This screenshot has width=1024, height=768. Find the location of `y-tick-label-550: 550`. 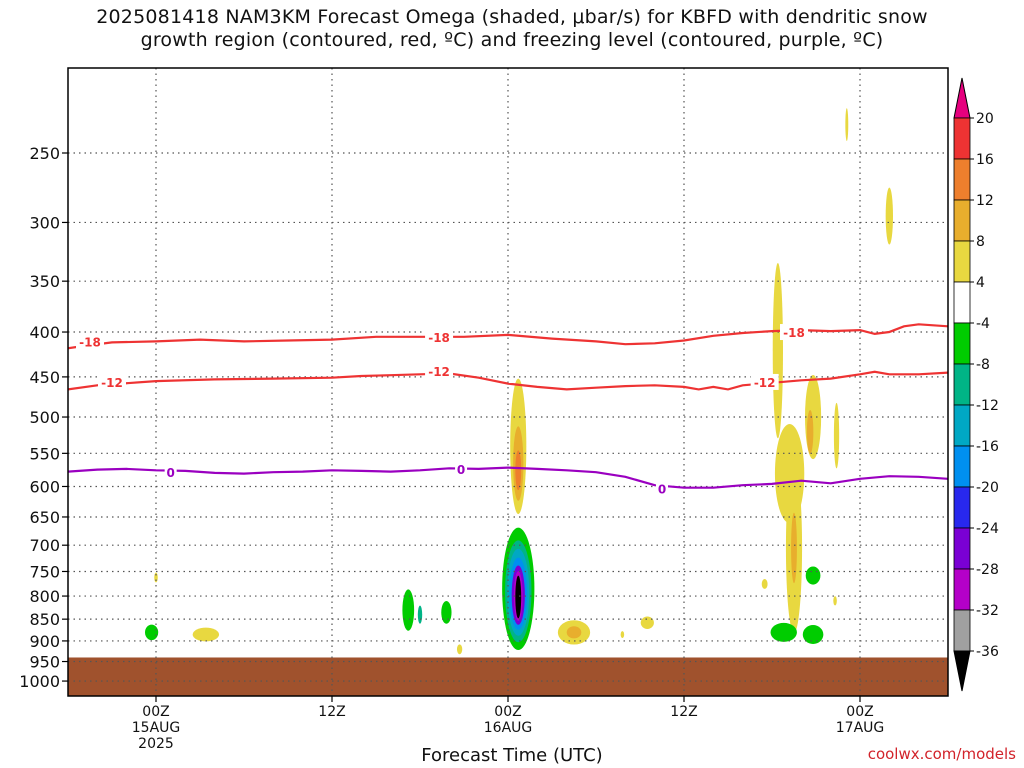

y-tick-label-550: 550 is located at coordinates (44, 453).